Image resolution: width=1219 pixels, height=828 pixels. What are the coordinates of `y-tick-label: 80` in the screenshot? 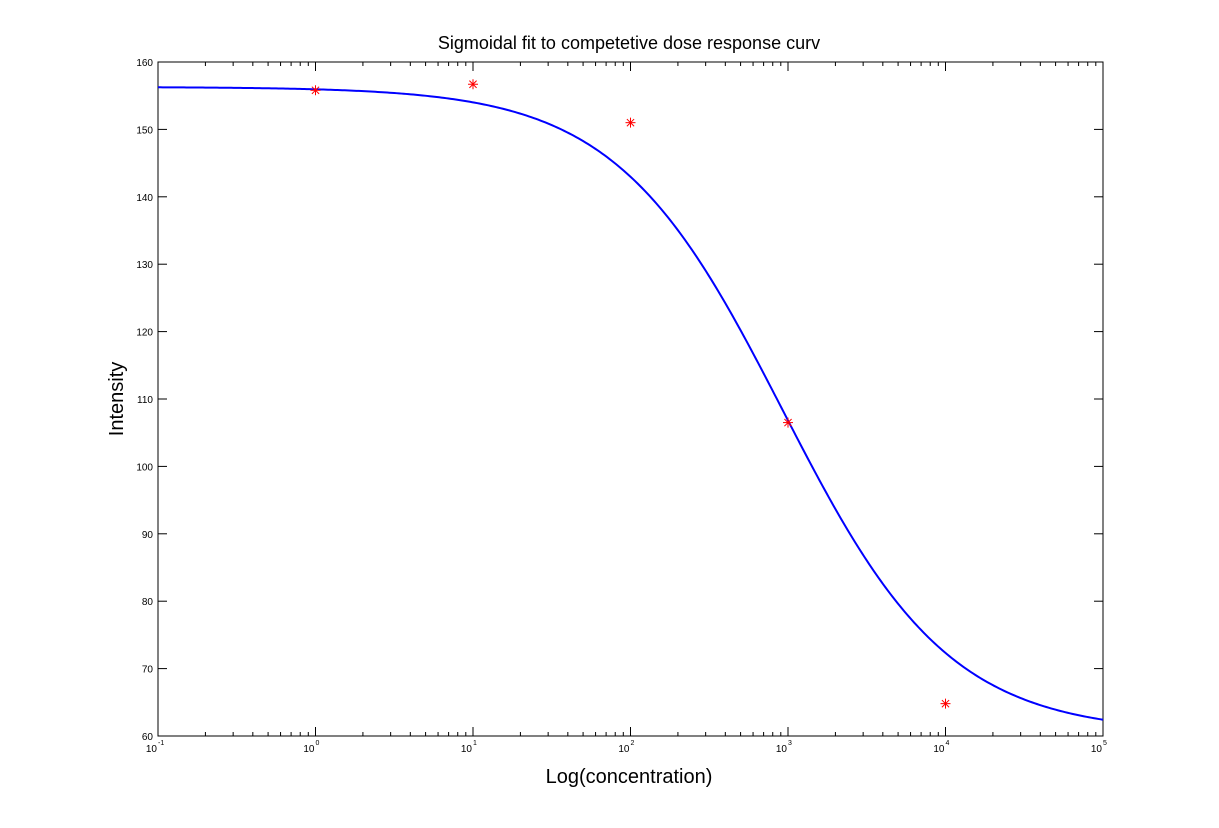 It's located at (148, 602).